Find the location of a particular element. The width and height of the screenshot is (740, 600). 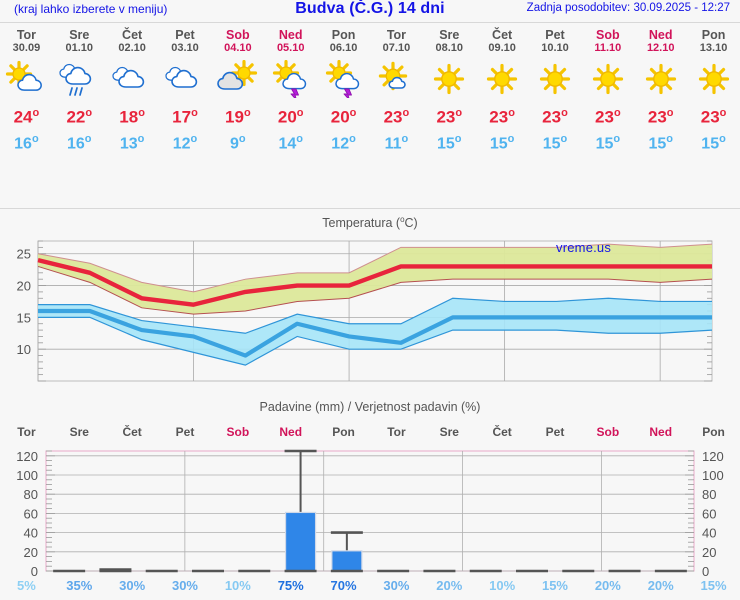

temp-max: 22o is located at coordinates (79, 117).